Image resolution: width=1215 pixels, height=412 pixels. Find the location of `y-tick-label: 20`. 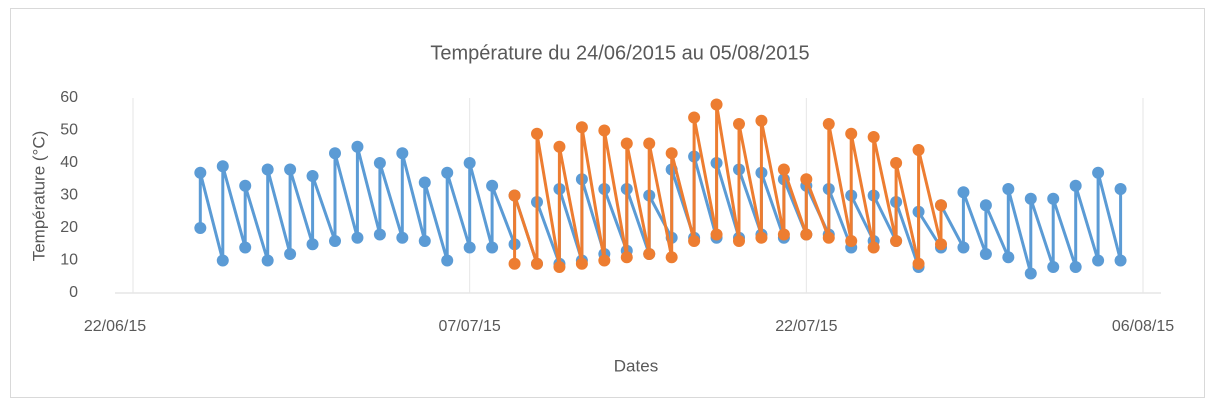

y-tick-label: 20 is located at coordinates (69, 227).